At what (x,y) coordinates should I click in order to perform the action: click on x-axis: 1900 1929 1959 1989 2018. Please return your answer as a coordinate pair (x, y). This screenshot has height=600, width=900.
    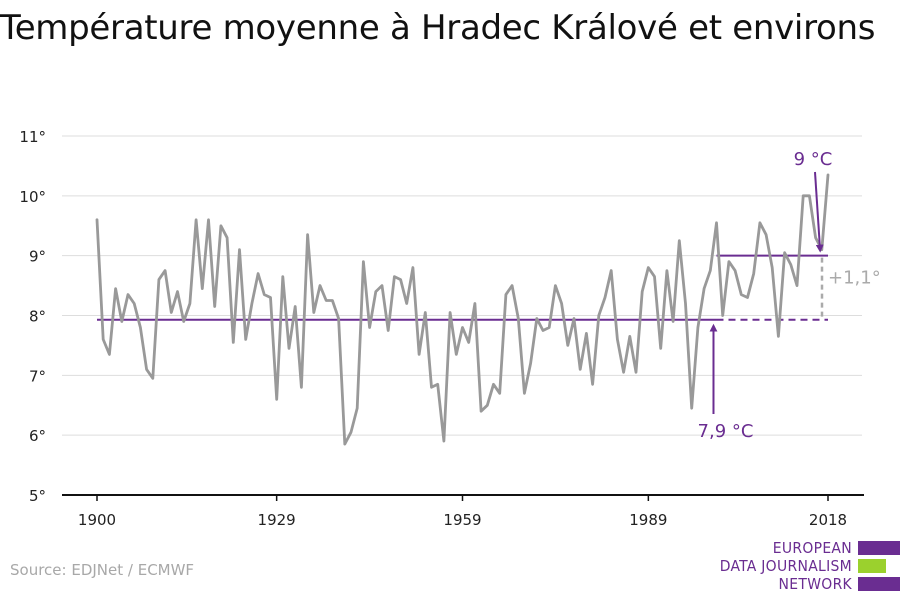
    Looking at the image, I should click on (463, 511).